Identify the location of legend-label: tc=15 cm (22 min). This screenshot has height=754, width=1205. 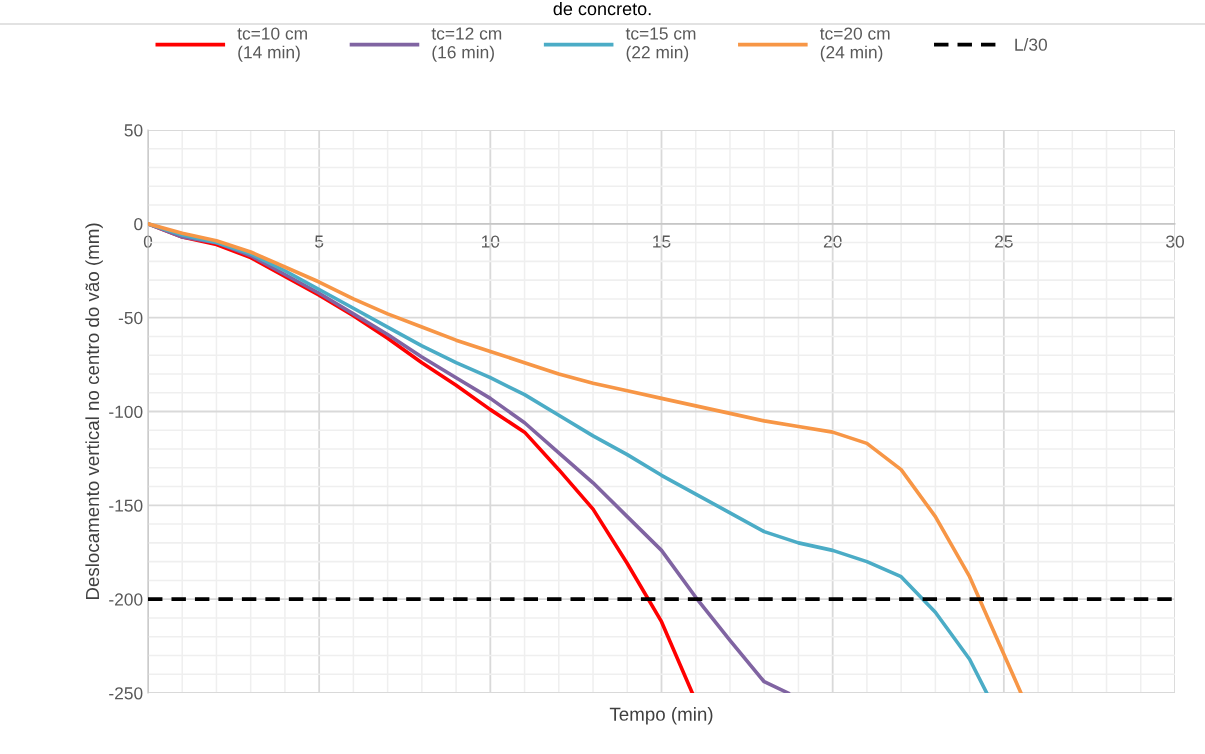
(660, 44).